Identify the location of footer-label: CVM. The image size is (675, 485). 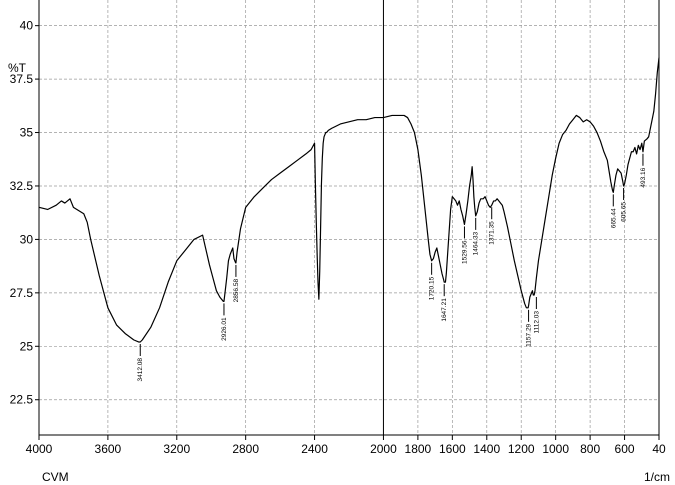
(55, 477).